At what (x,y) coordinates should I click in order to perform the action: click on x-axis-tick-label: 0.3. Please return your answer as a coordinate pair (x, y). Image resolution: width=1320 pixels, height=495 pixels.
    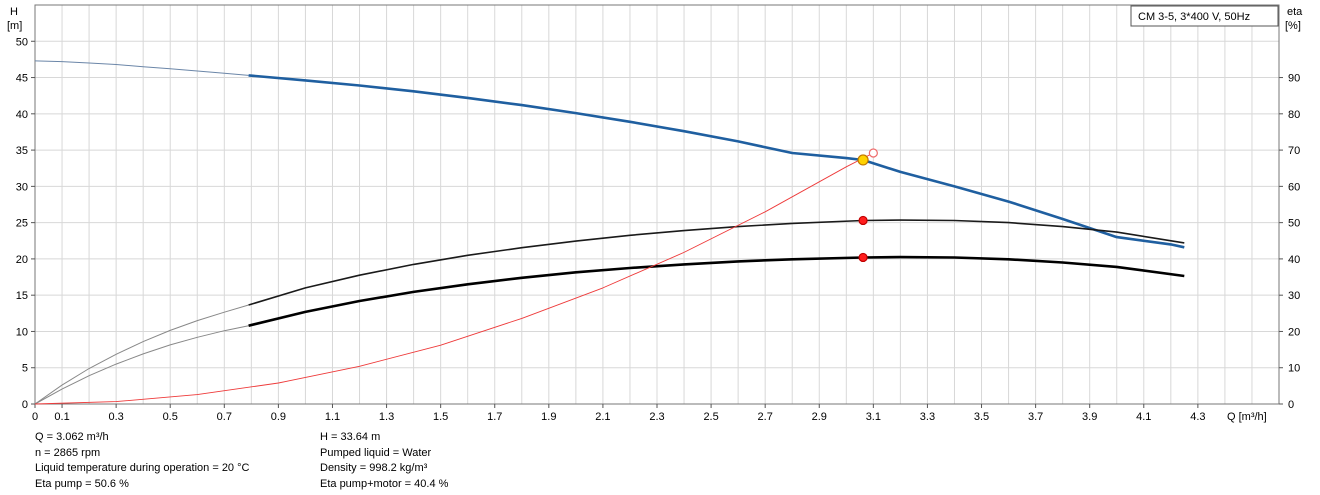
    Looking at the image, I should click on (115, 417).